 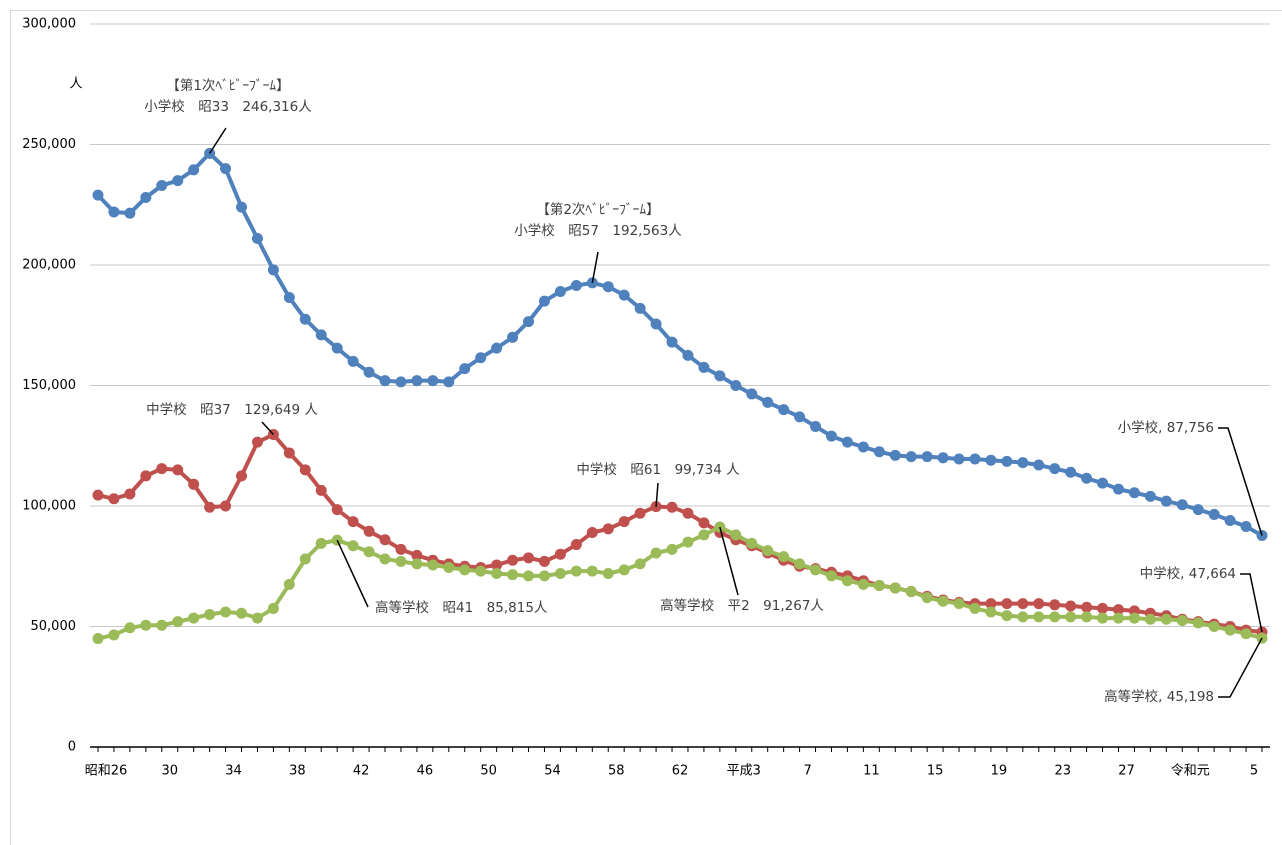 What do you see at coordinates (616, 771) in the screenshot?
I see `x-tick-label: 58` at bounding box center [616, 771].